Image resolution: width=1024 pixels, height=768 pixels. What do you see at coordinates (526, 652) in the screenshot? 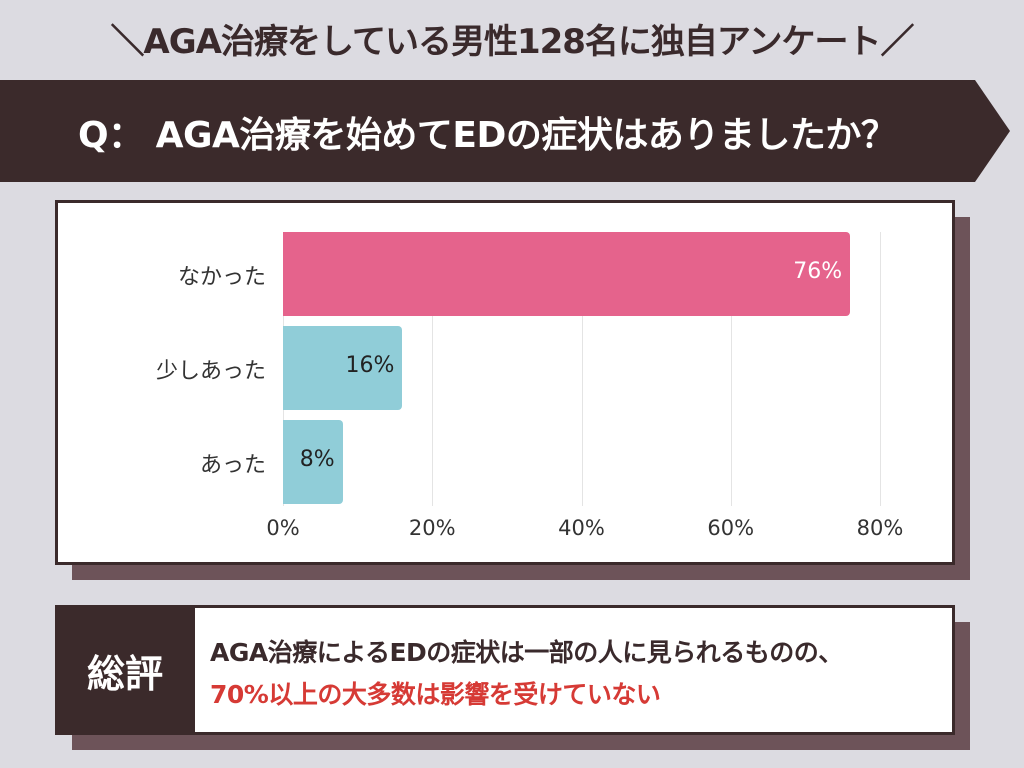
I see `summary-line-1: AGA治療によるEDの症状は一部の人に見られるものの、` at bounding box center [526, 652].